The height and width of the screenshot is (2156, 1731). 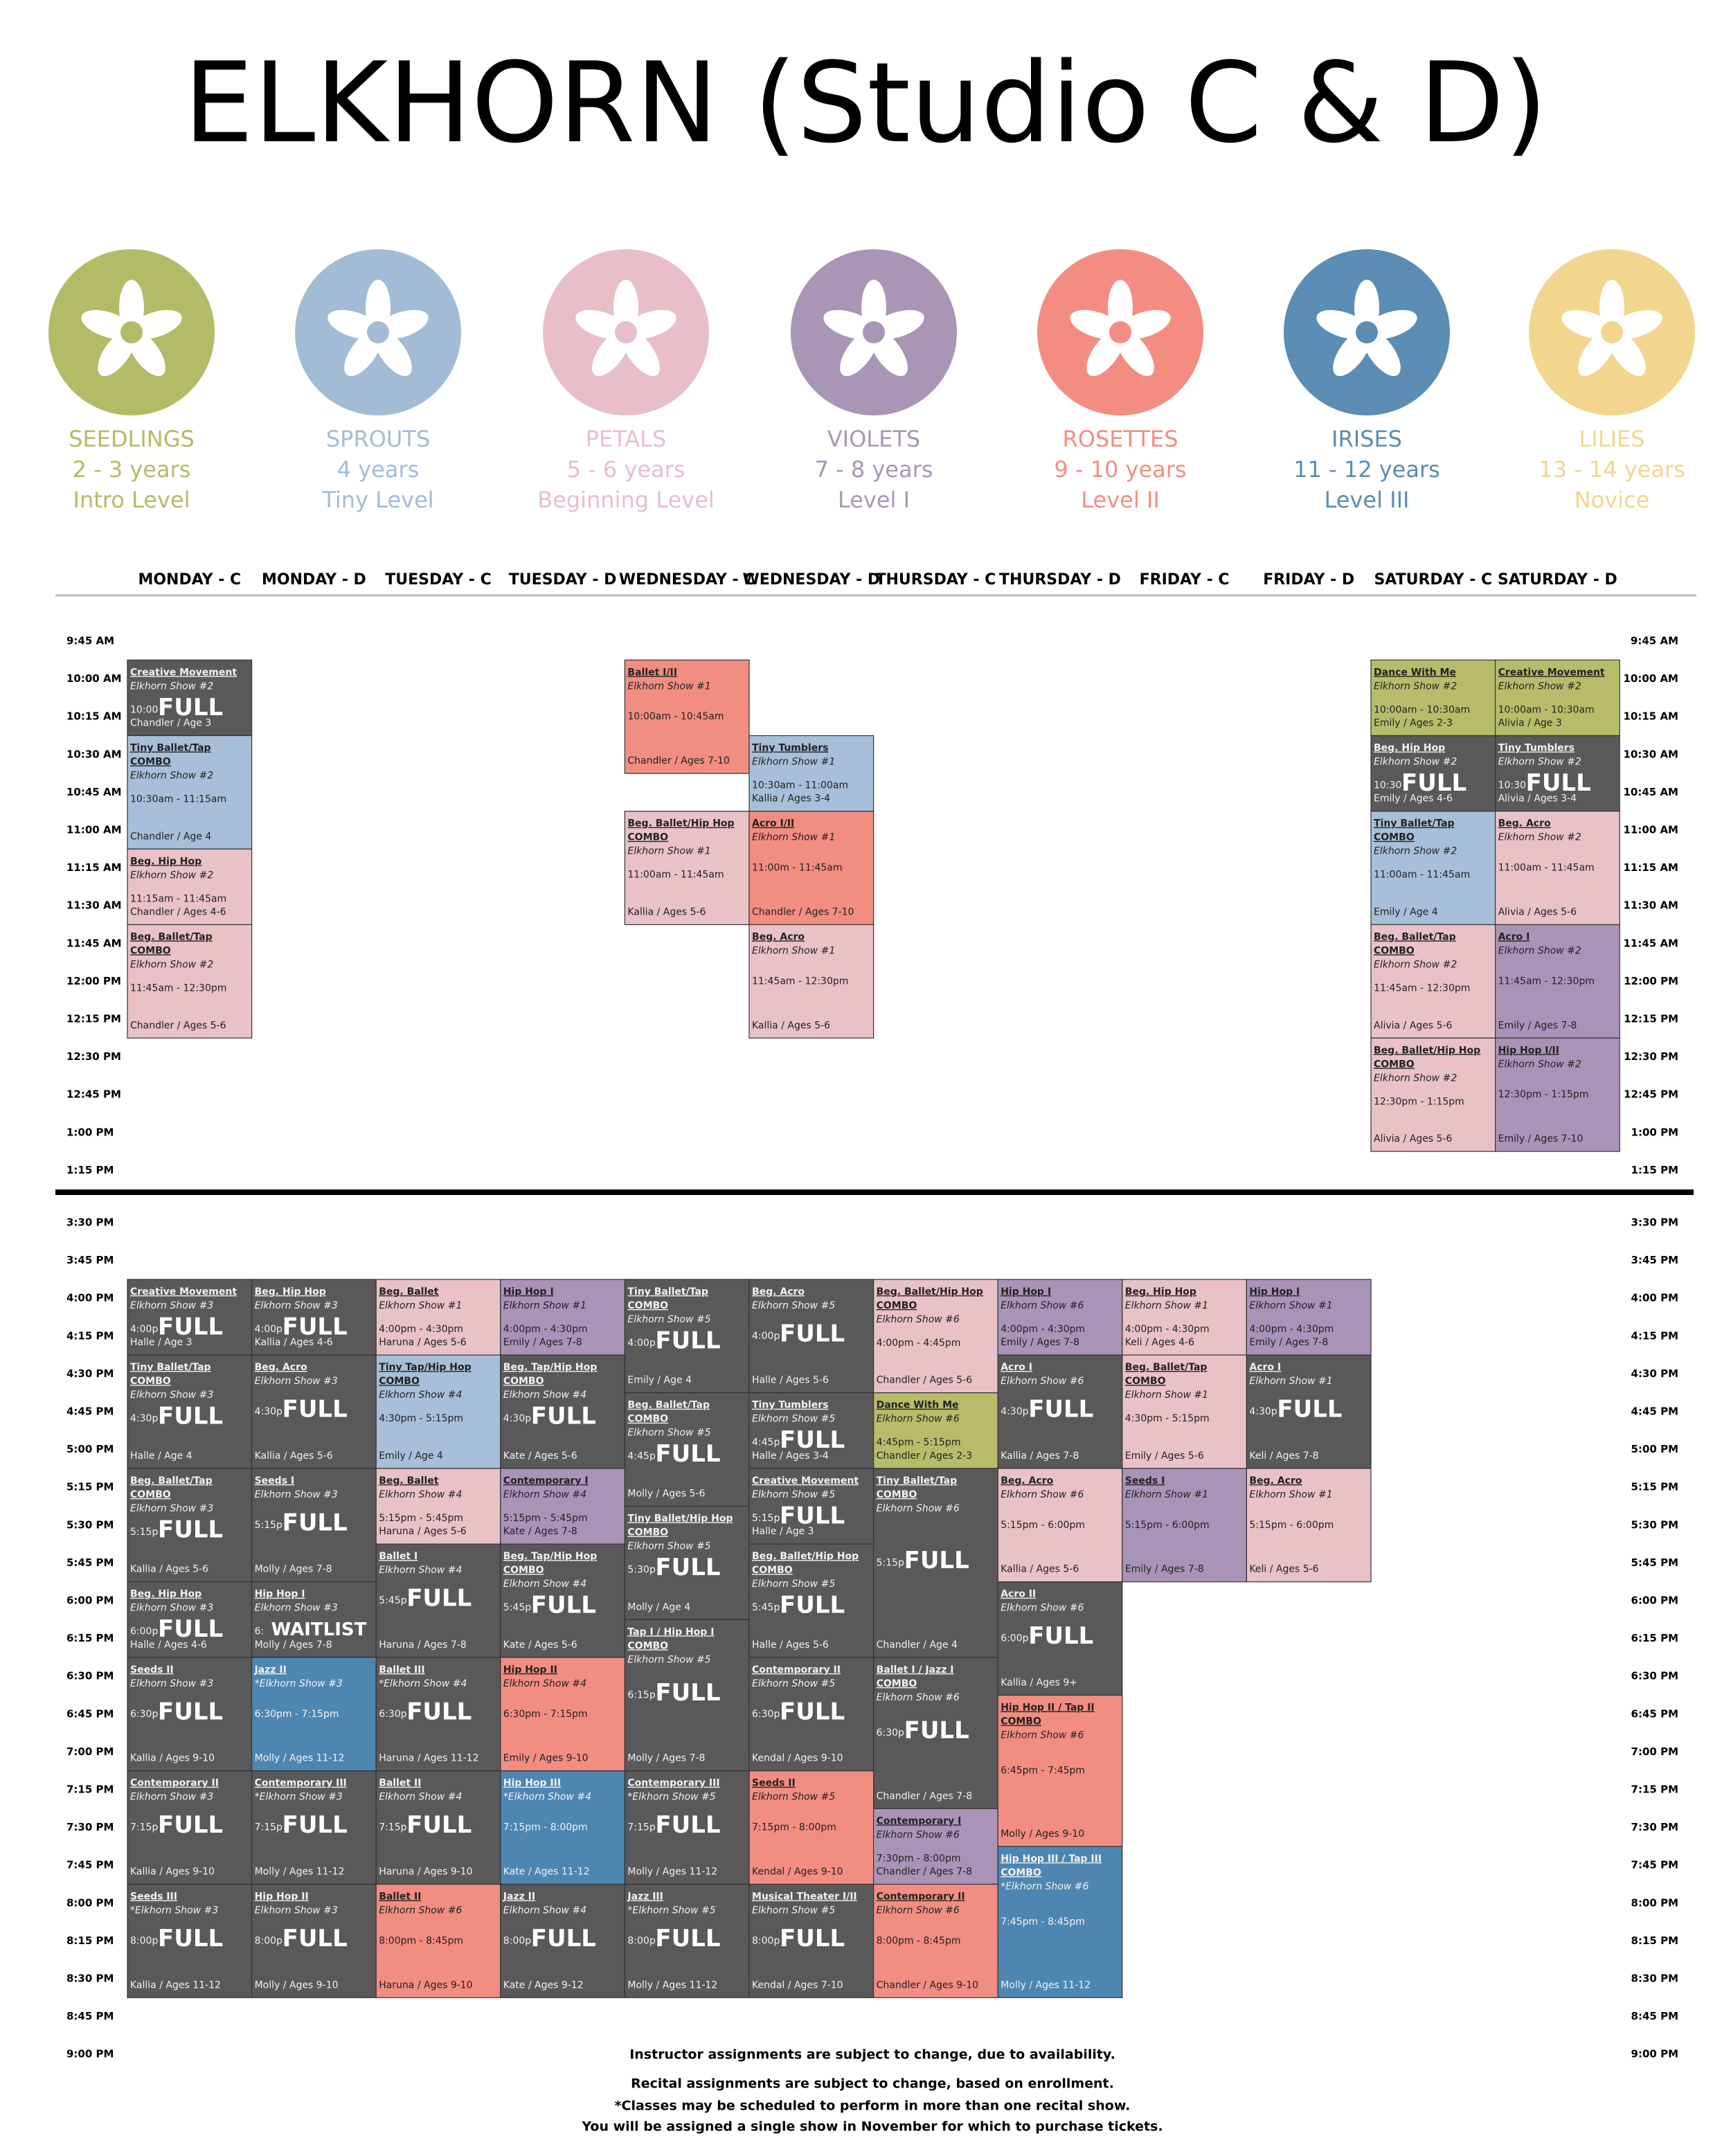 I want to click on class-show: Elkhorn Show #5, so click(x=794, y=1494).